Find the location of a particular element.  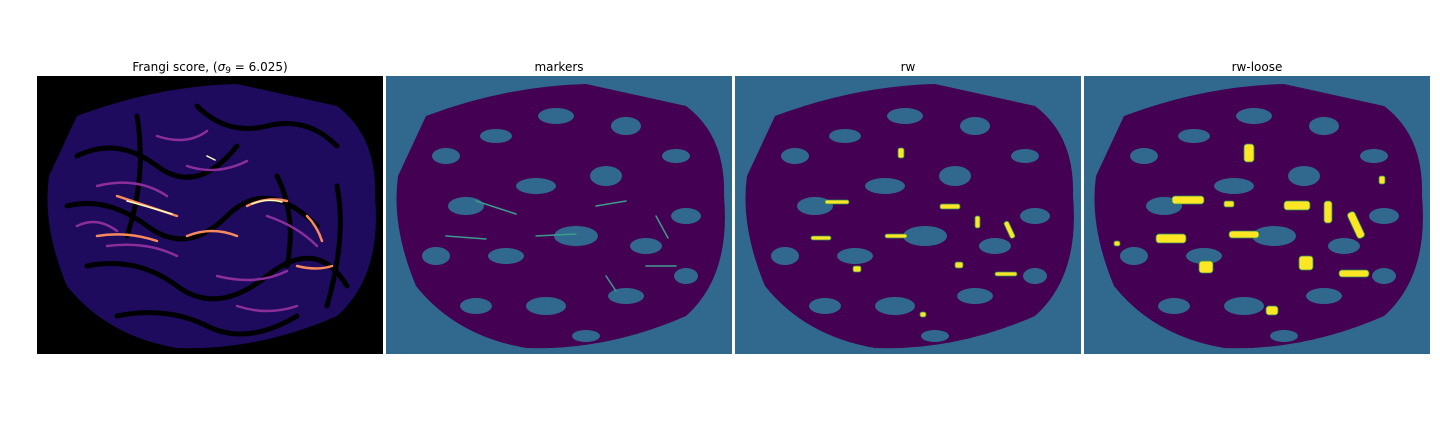

panel-title-rw-loose: rw-loose is located at coordinates (1257, 67).